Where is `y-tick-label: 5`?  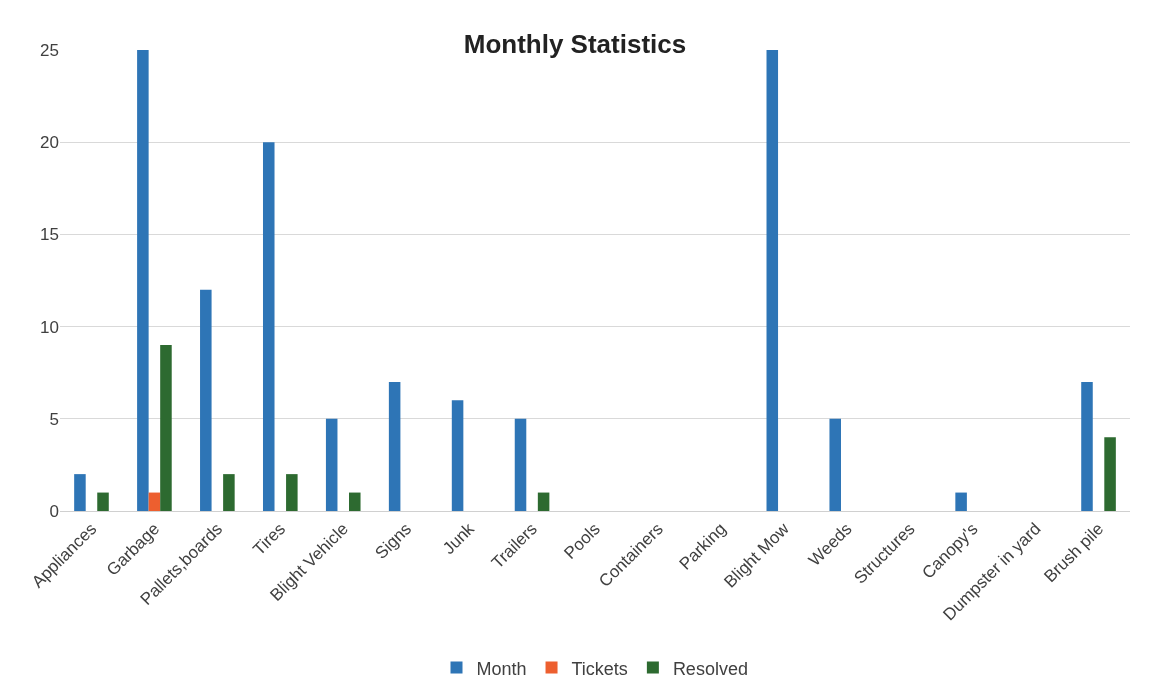 y-tick-label: 5 is located at coordinates (54, 419).